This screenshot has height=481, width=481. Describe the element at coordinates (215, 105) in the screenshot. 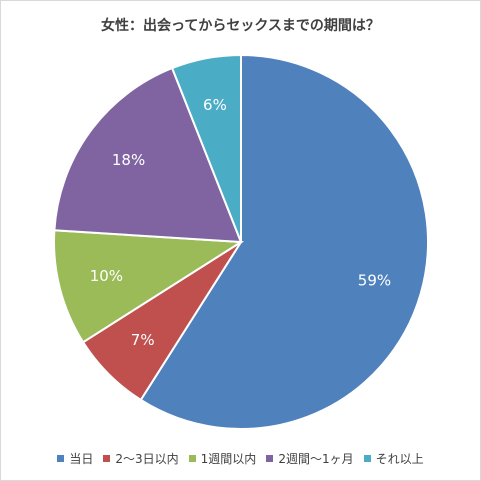

I see `data-label: 6%` at that location.